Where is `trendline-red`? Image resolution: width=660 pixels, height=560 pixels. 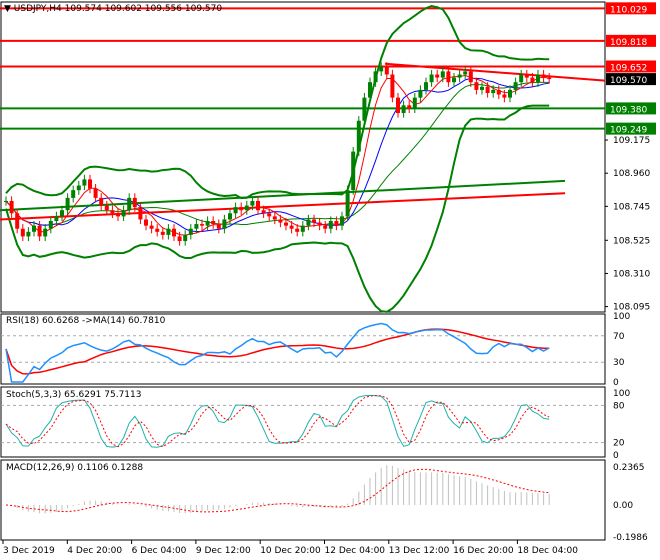 trendline-red is located at coordinates (283, 206).